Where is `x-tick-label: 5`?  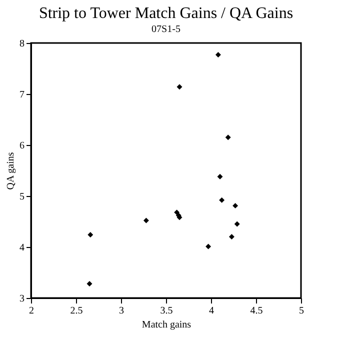 x-tick-label: 5 is located at coordinates (301, 311).